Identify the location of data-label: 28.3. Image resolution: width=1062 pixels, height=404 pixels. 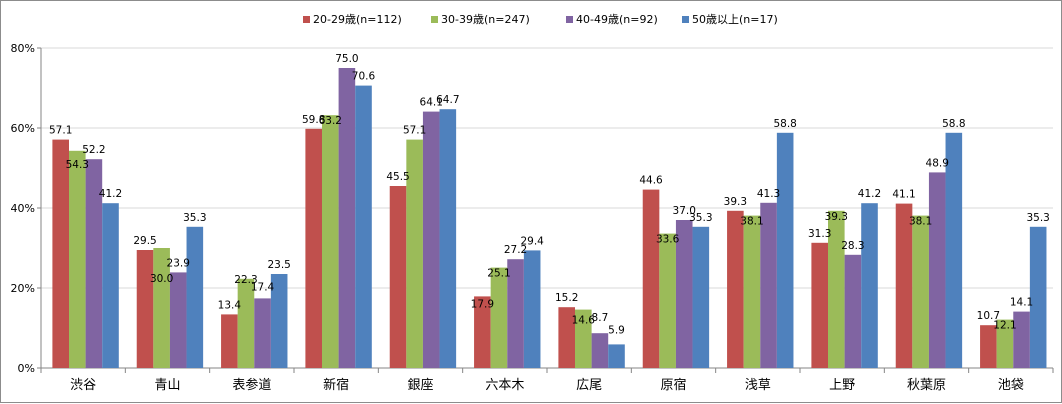
(852, 246).